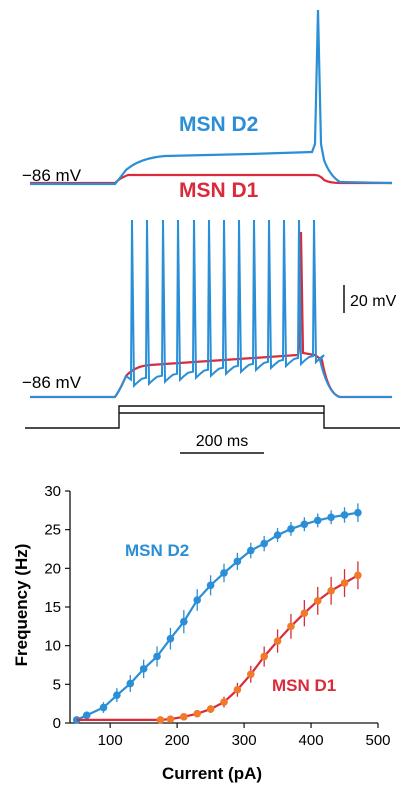 The image size is (406, 787). What do you see at coordinates (311, 740) in the screenshot?
I see `x-tick-label: 400` at bounding box center [311, 740].